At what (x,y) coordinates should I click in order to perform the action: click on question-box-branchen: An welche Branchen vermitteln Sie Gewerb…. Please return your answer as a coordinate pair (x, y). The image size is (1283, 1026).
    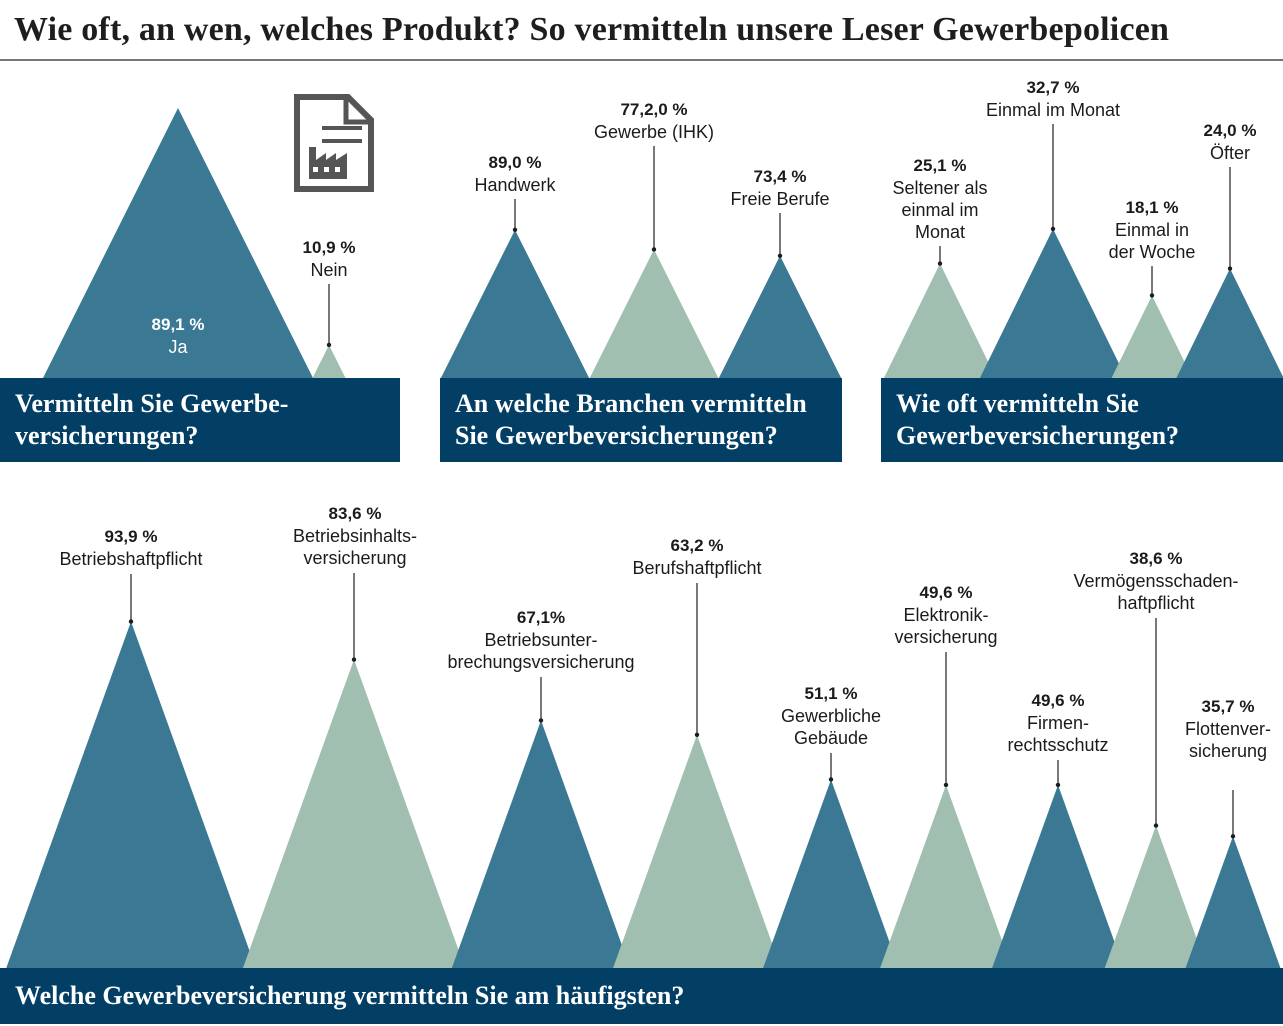
    Looking at the image, I should click on (641, 420).